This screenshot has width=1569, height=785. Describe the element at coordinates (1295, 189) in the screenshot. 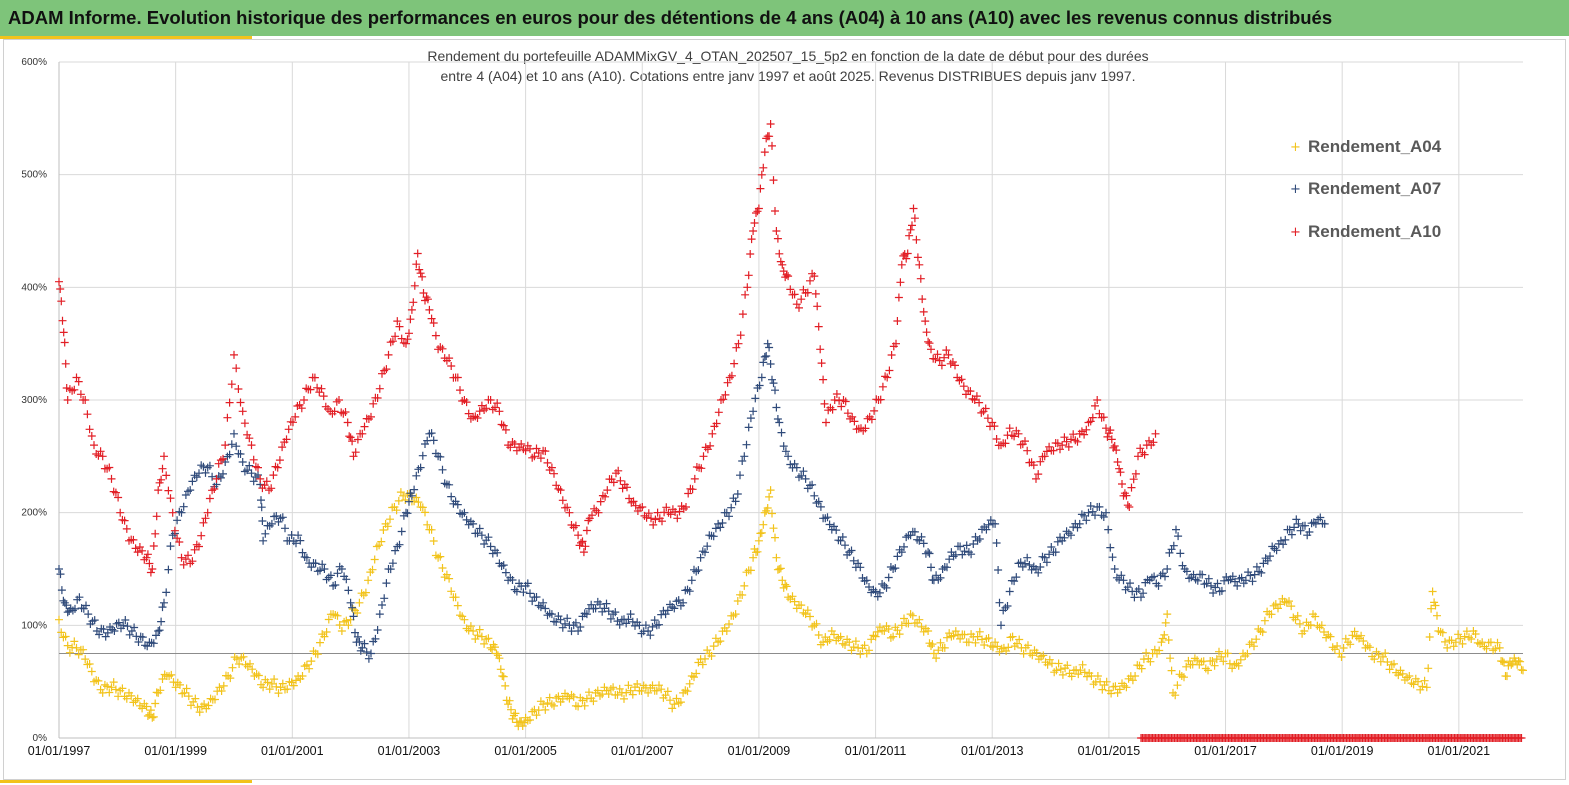

I see `legend-marker-a07: +` at that location.